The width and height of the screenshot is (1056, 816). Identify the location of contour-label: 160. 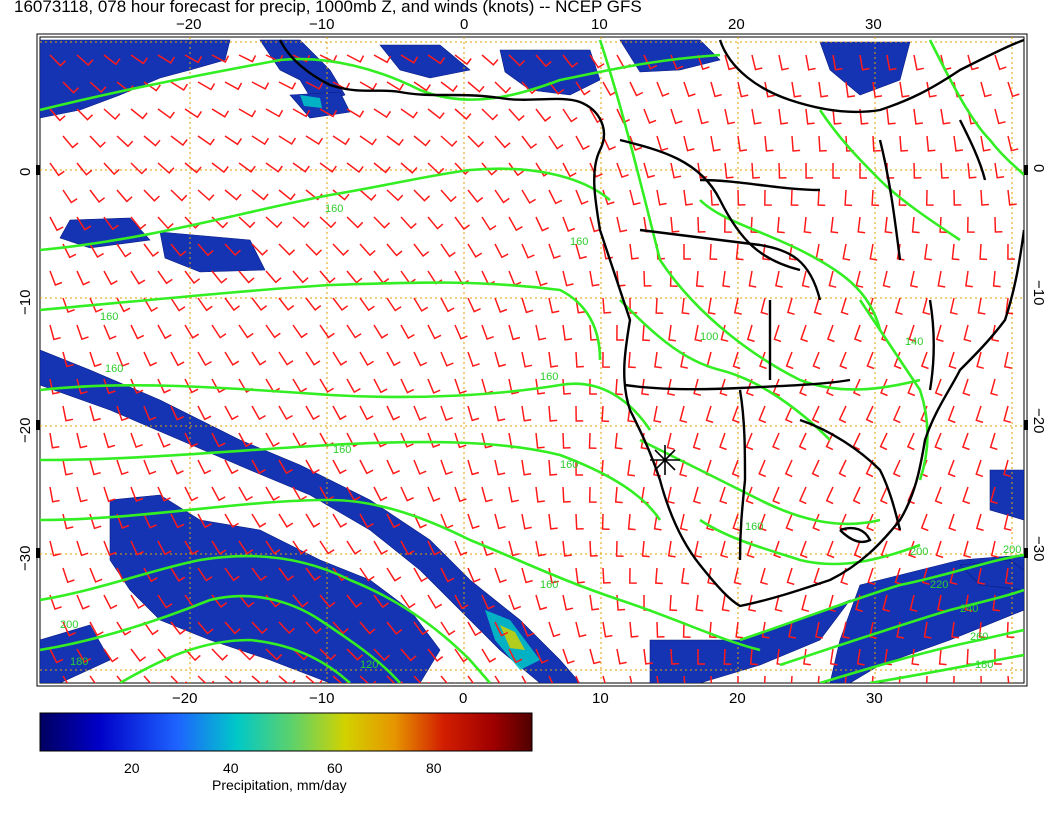
(569, 465).